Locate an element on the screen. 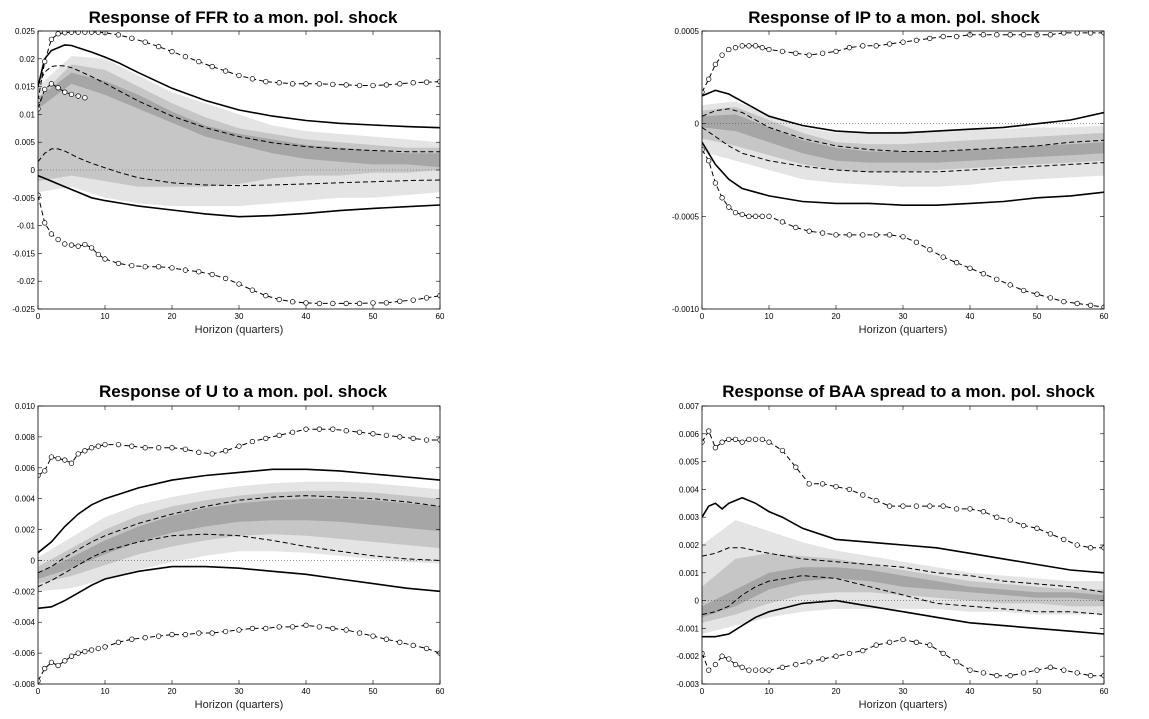 The width and height of the screenshot is (1149, 719). y-tick-label: -0.025 is located at coordinates (23, 309).